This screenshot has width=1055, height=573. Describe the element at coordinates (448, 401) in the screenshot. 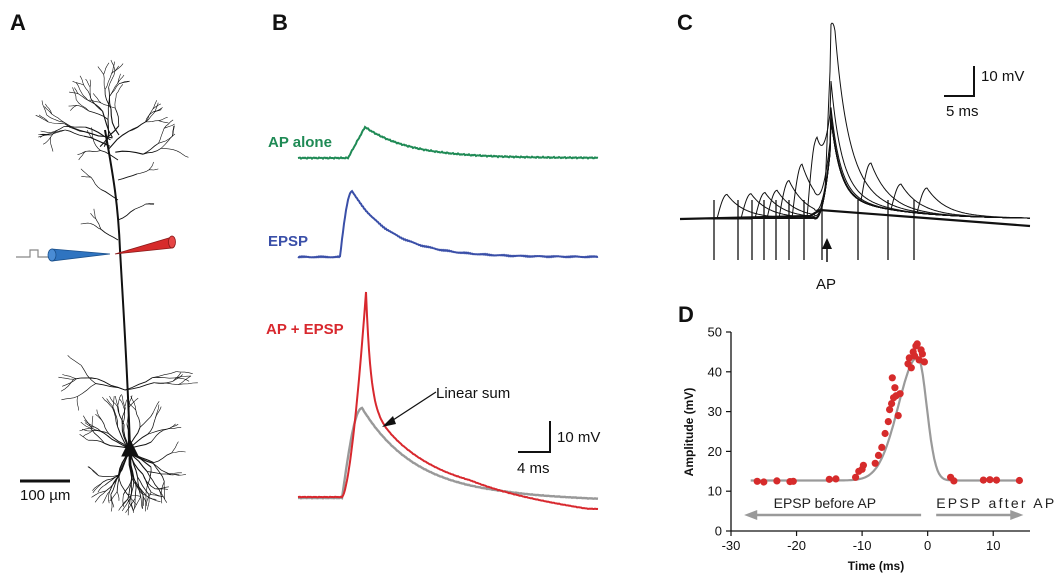

I see `trace-ap-plus-epsp` at that location.